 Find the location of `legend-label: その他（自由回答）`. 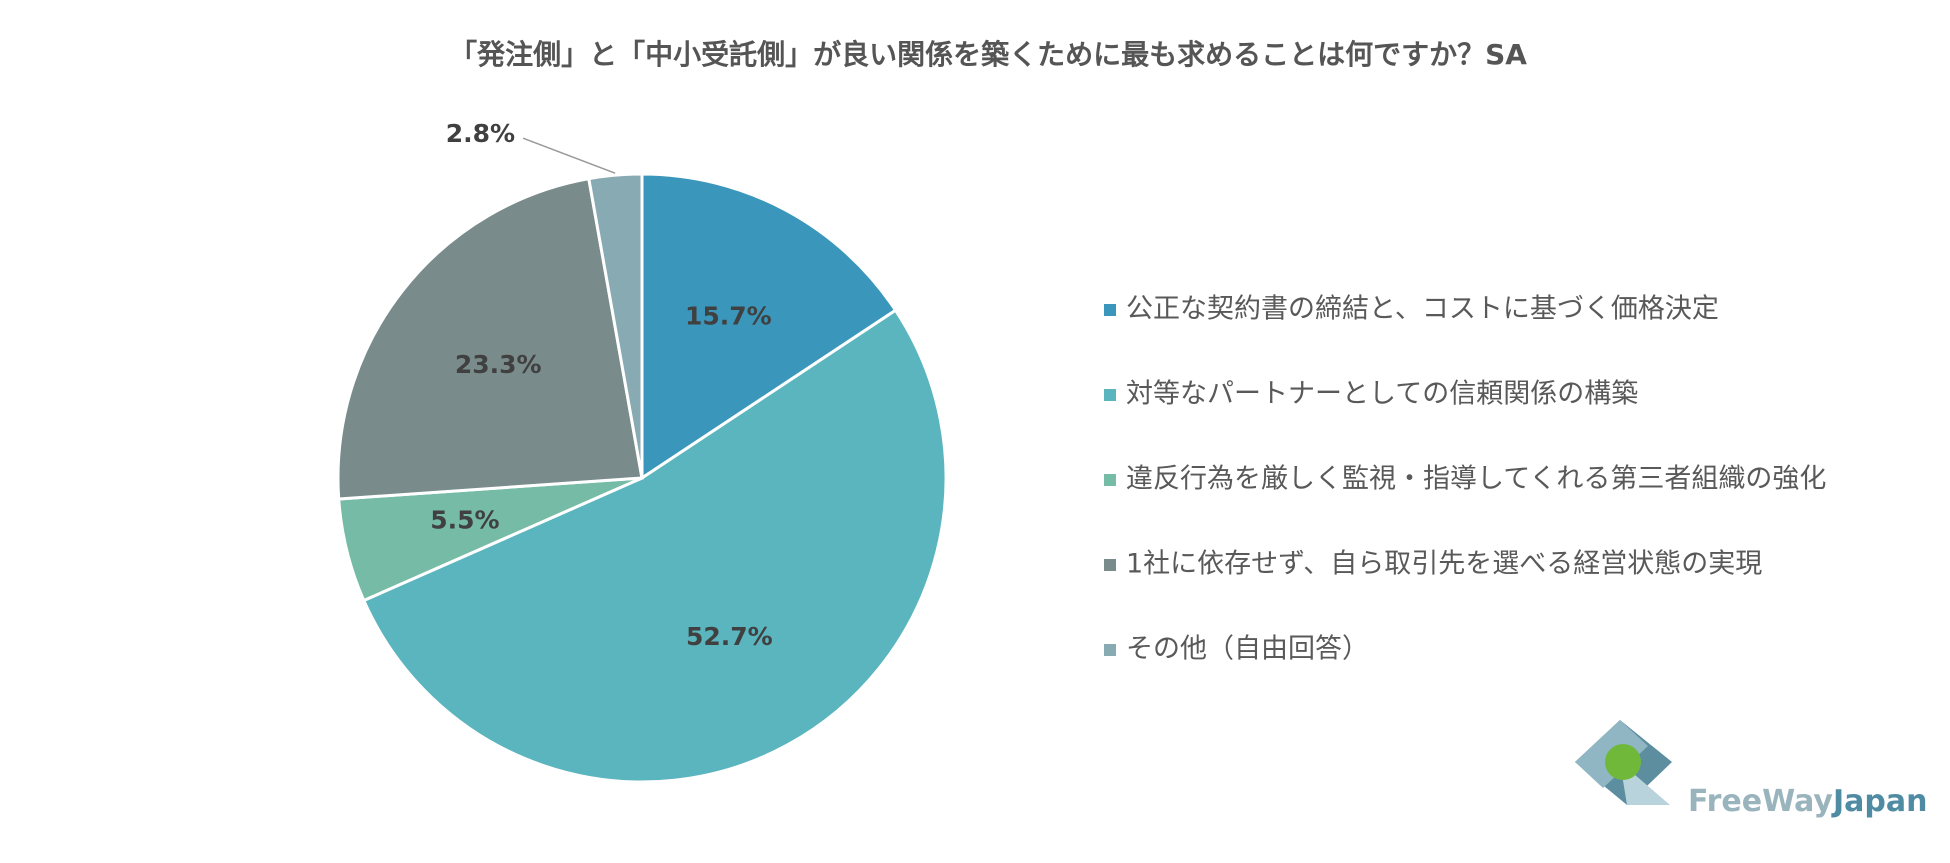

legend-label: その他（自由回答） is located at coordinates (1247, 649).